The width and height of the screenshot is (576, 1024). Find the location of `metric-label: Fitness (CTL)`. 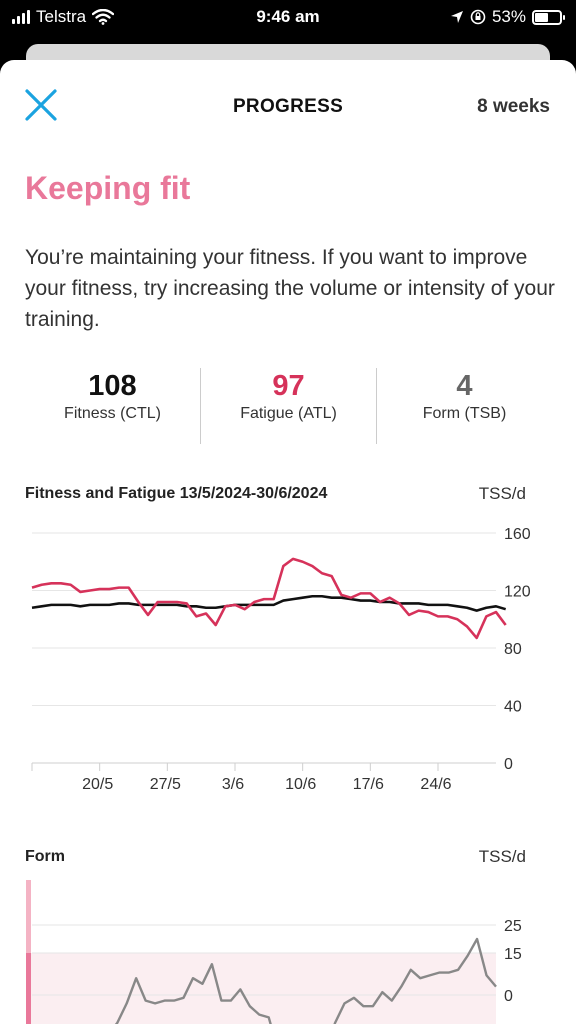

metric-label: Fitness (CTL) is located at coordinates (112, 413).